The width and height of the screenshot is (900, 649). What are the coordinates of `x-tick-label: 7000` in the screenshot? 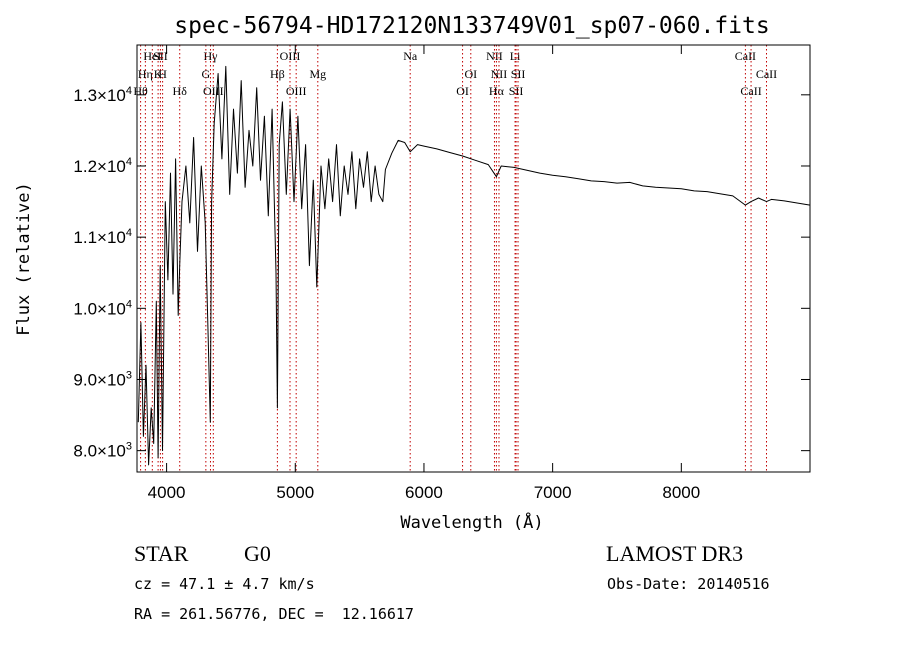 It's located at (553, 492).